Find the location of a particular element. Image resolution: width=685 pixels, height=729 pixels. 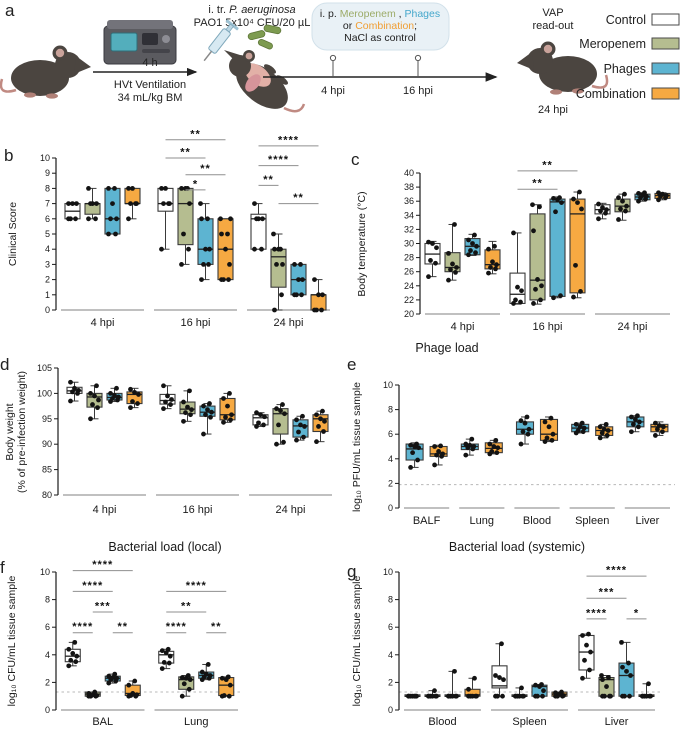

y-tick-label: 3 is located at coordinates (47, 264).